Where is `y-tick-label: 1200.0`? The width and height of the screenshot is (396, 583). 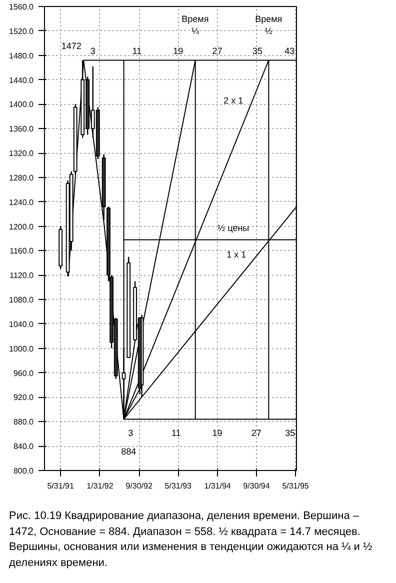 y-tick-label: 1200.0 is located at coordinates (21, 227).